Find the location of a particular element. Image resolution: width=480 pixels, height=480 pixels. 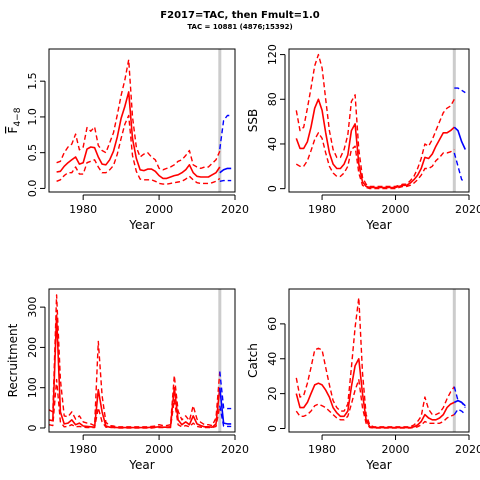

y-tick-label: 20 is located at coordinates (272, 394).